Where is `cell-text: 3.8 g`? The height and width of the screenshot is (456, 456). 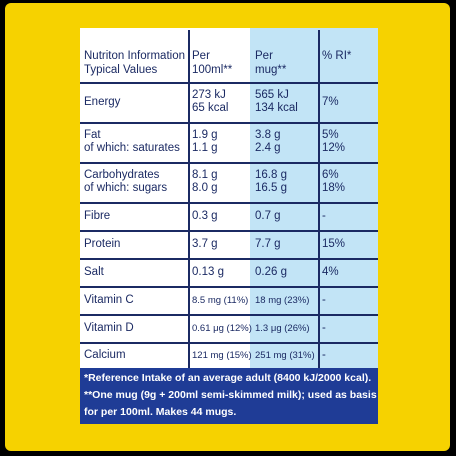
cell-text: 3.8 g is located at coordinates (268, 135).